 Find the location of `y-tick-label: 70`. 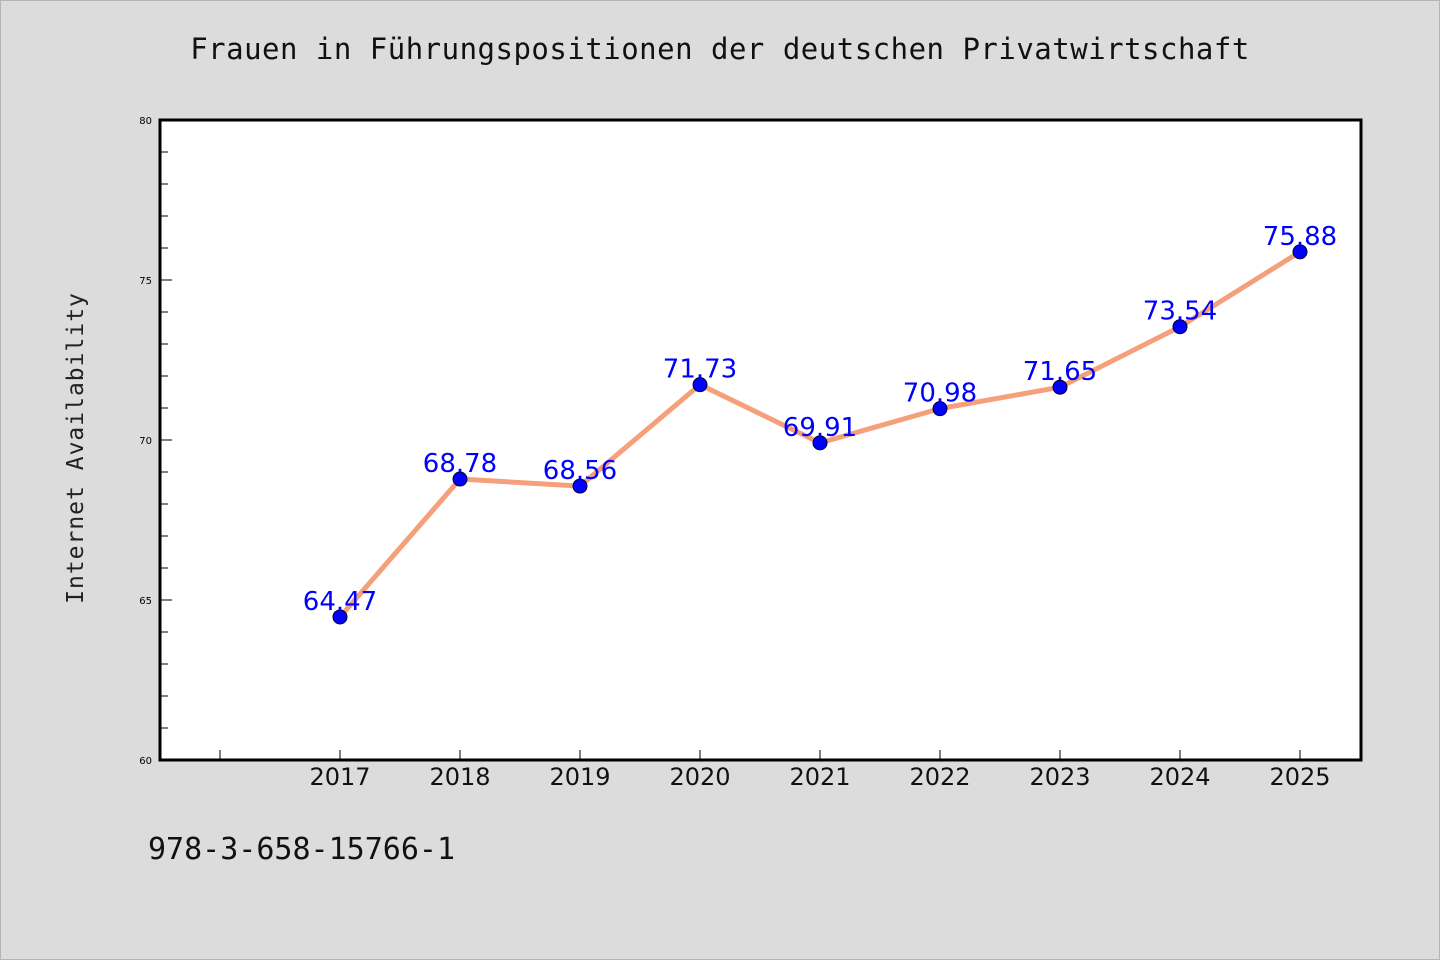

y-tick-label: 70 is located at coordinates (145, 441).